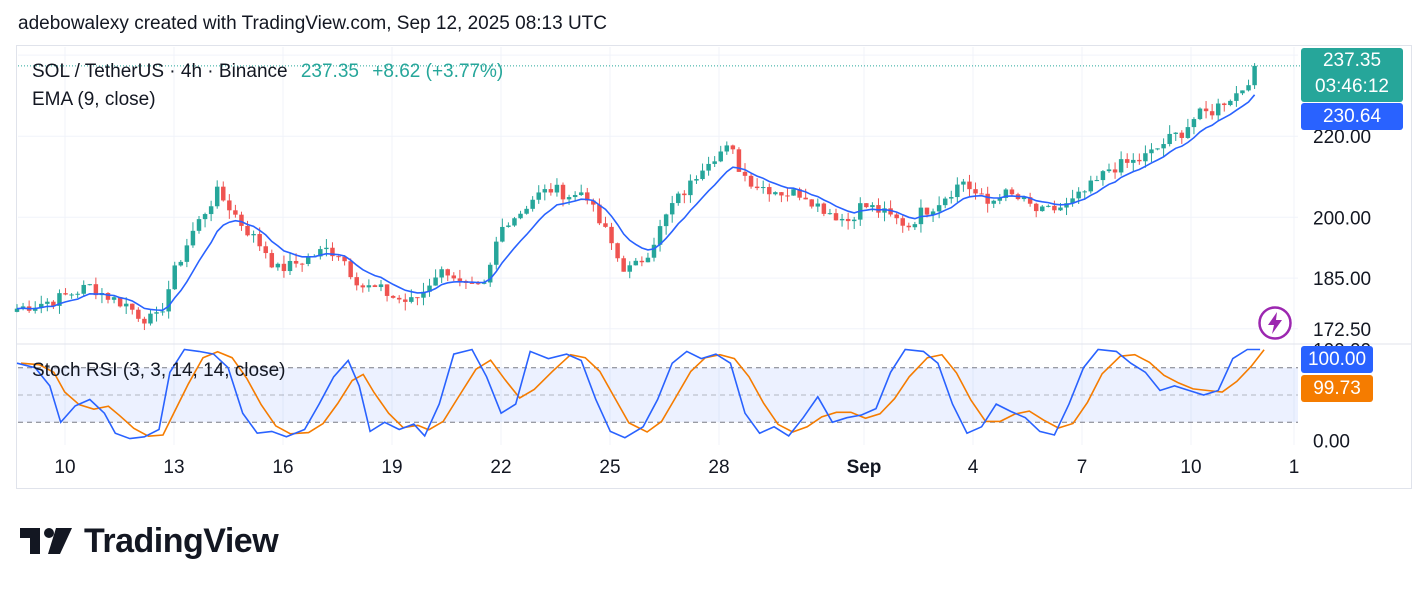  What do you see at coordinates (500, 467) in the screenshot?
I see `time-axis-label: 22` at bounding box center [500, 467].